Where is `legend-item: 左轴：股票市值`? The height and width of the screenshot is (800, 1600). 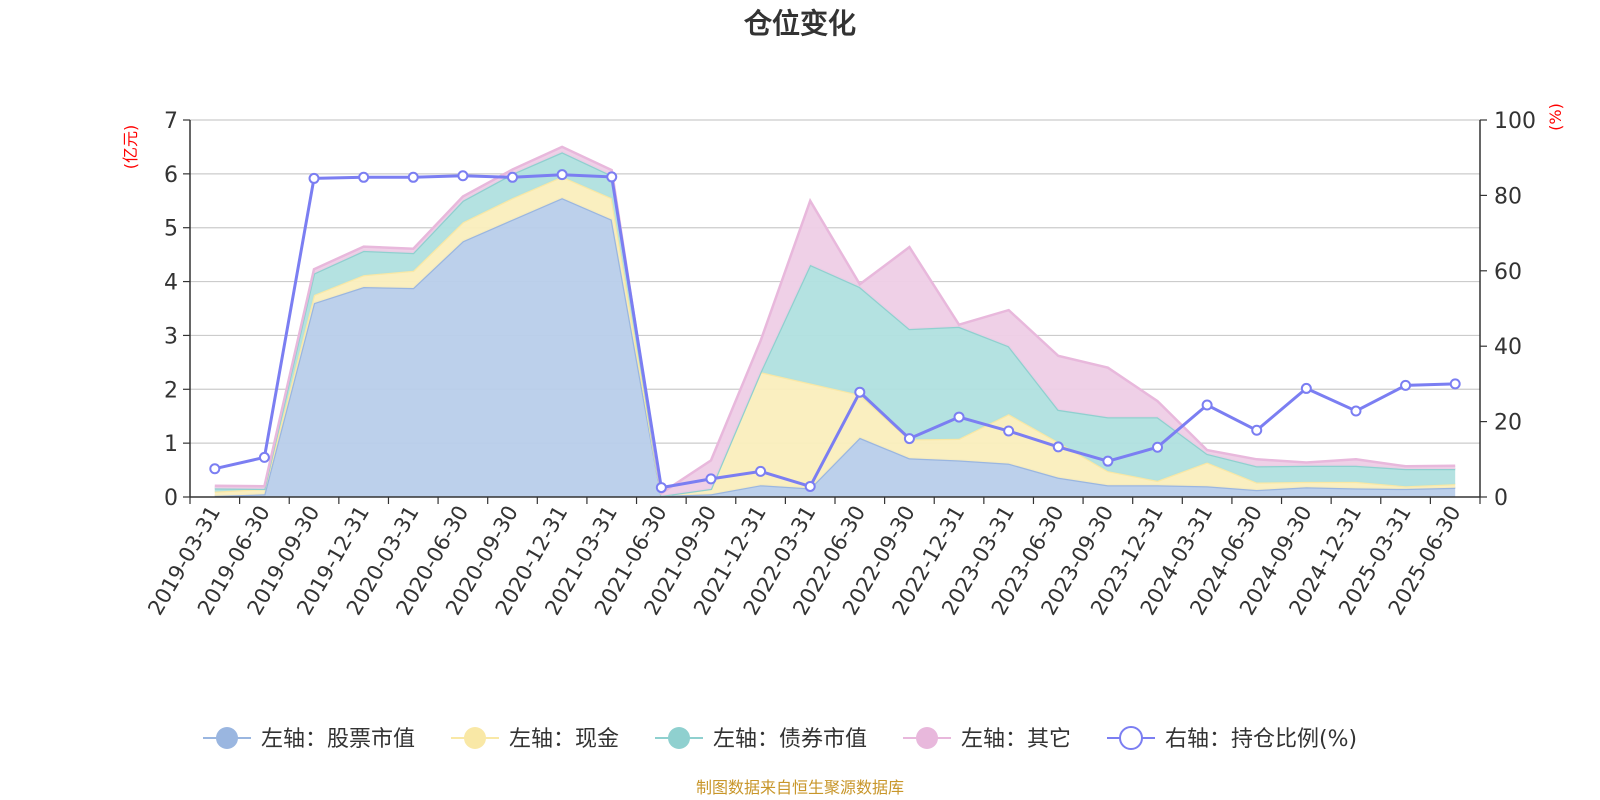
legend-item: 左轴：股票市值 is located at coordinates (309, 739).